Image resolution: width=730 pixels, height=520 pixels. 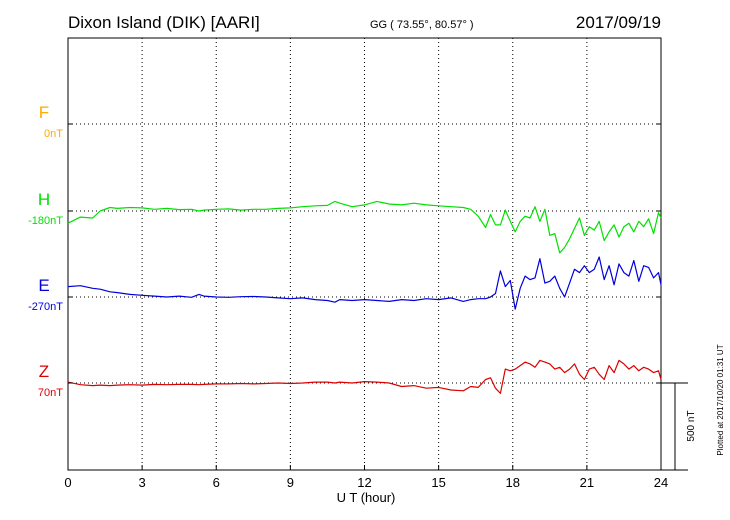 What do you see at coordinates (164, 22) in the screenshot?
I see `station-title: Dixon Island (DIK) [AARI]` at bounding box center [164, 22].